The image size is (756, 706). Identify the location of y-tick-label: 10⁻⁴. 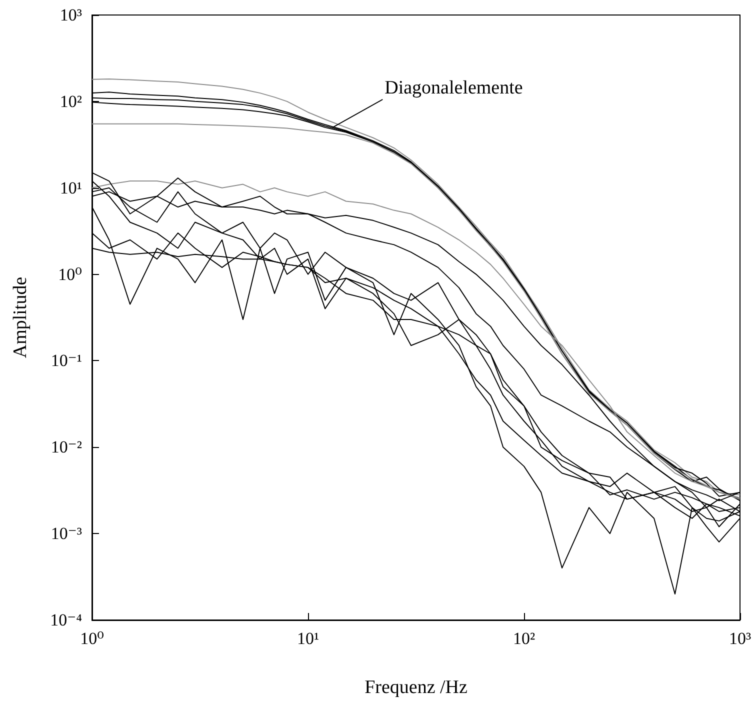
(66, 620).